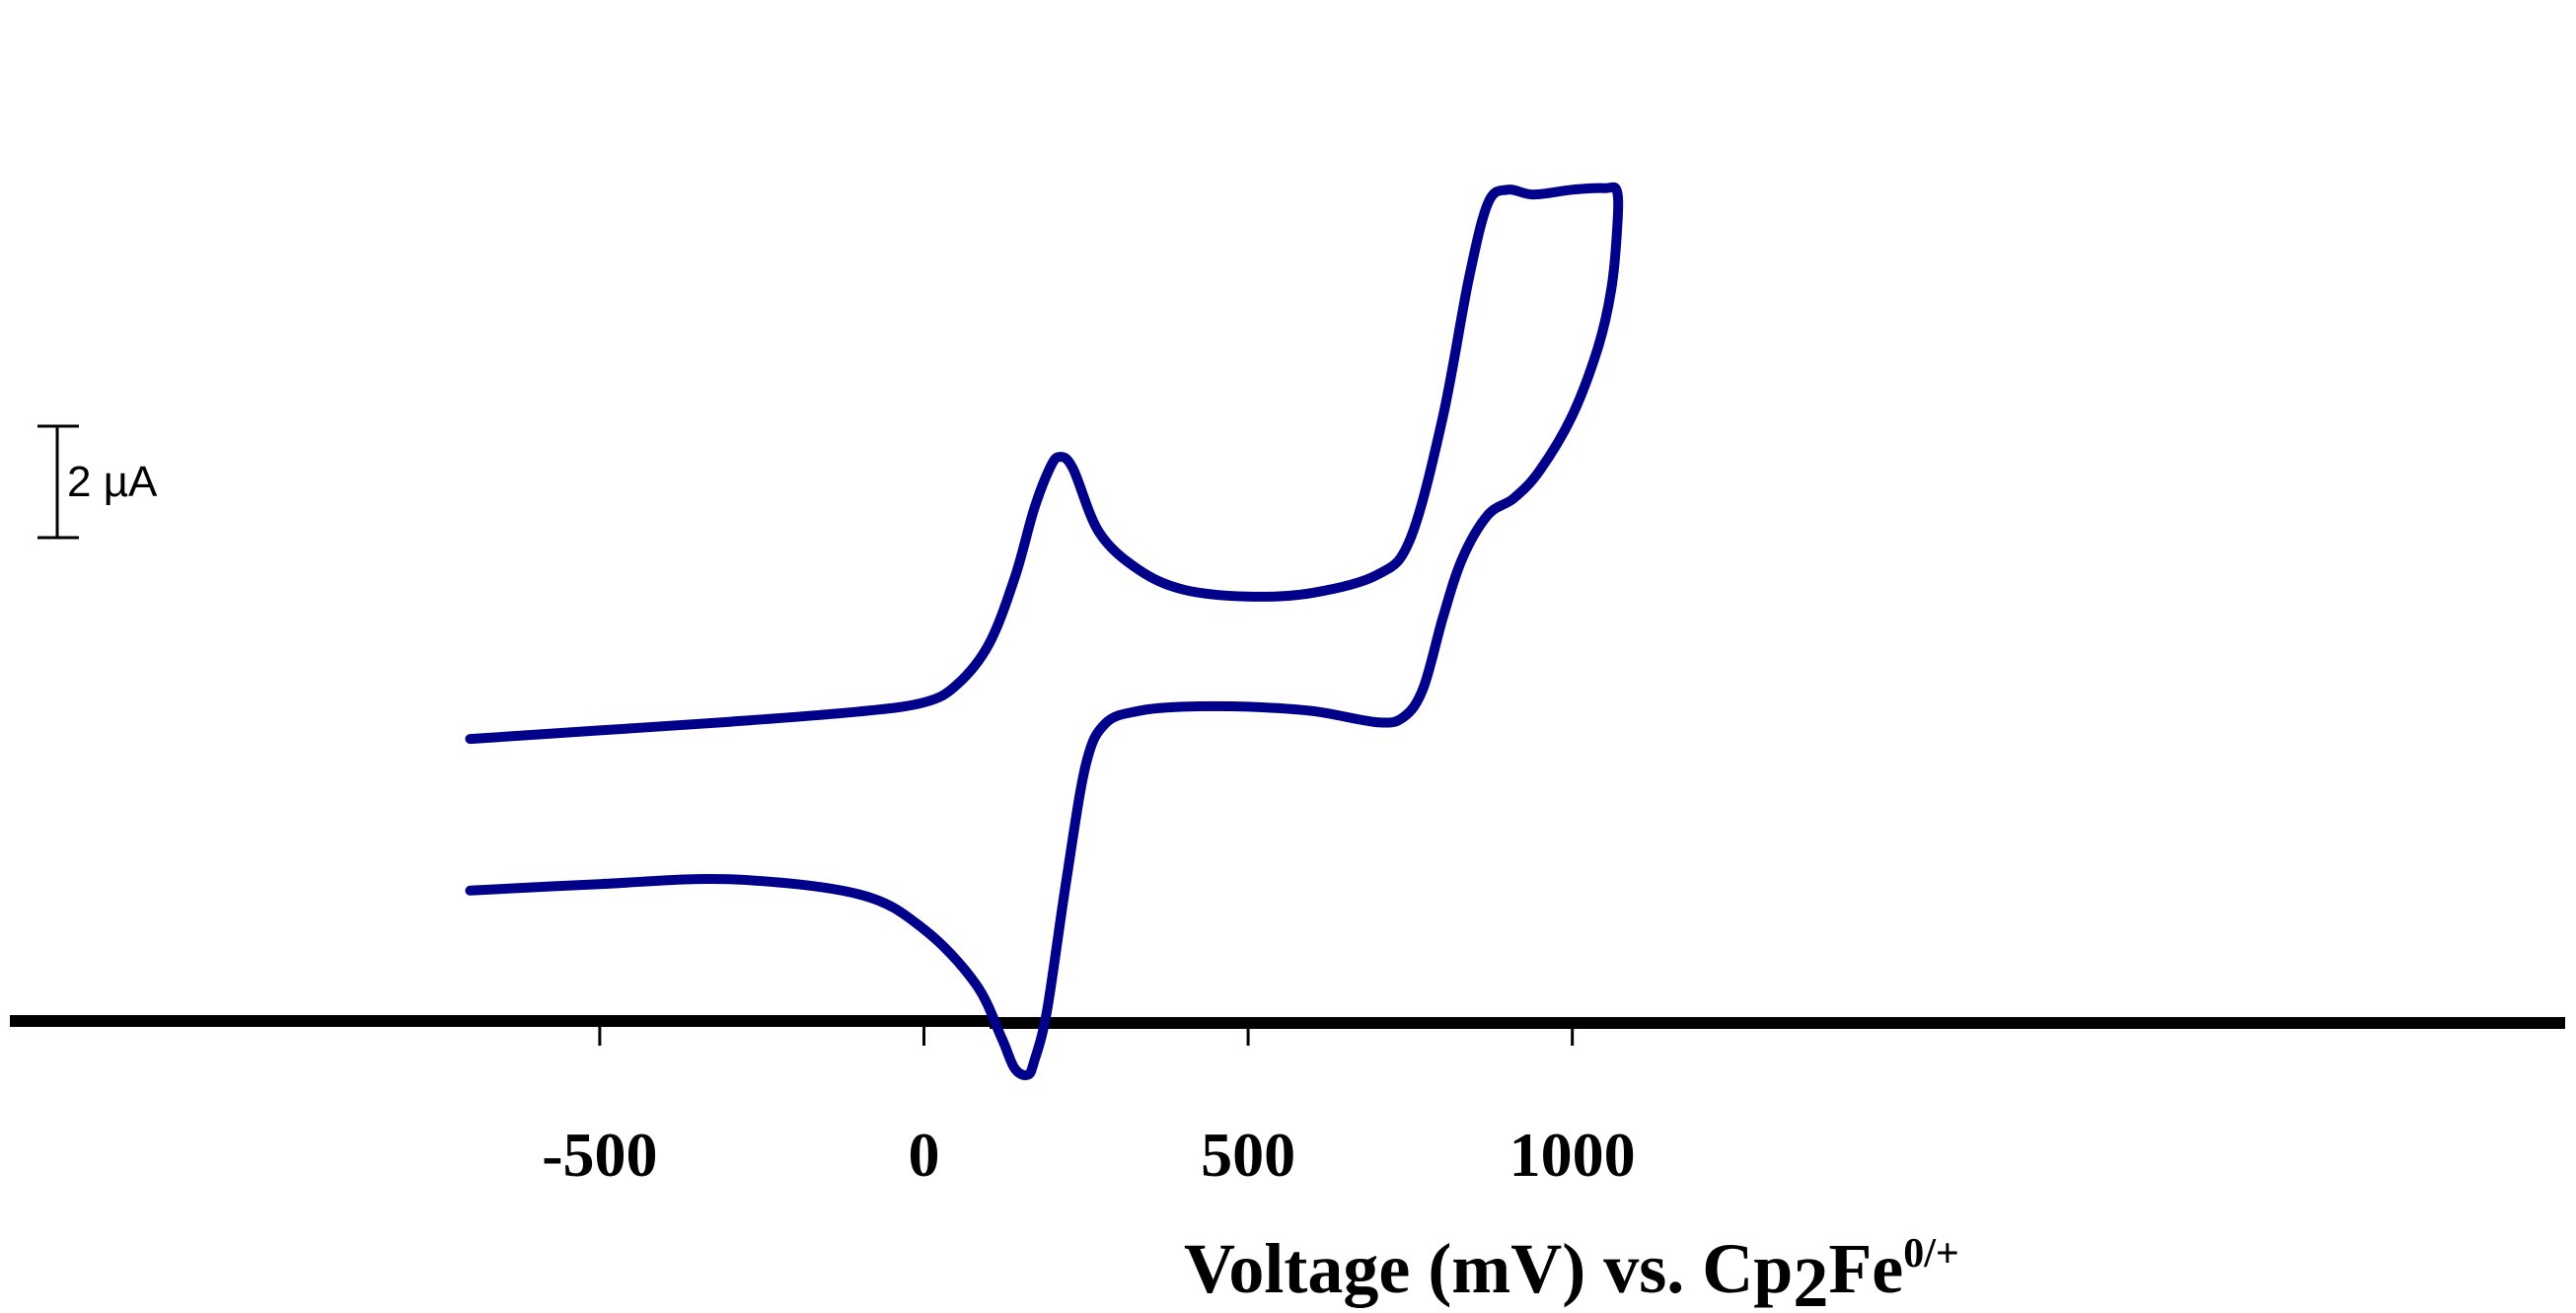 The width and height of the screenshot is (2576, 1313). Describe the element at coordinates (1086, 1034) in the screenshot. I see `x-axis-ticks` at that location.